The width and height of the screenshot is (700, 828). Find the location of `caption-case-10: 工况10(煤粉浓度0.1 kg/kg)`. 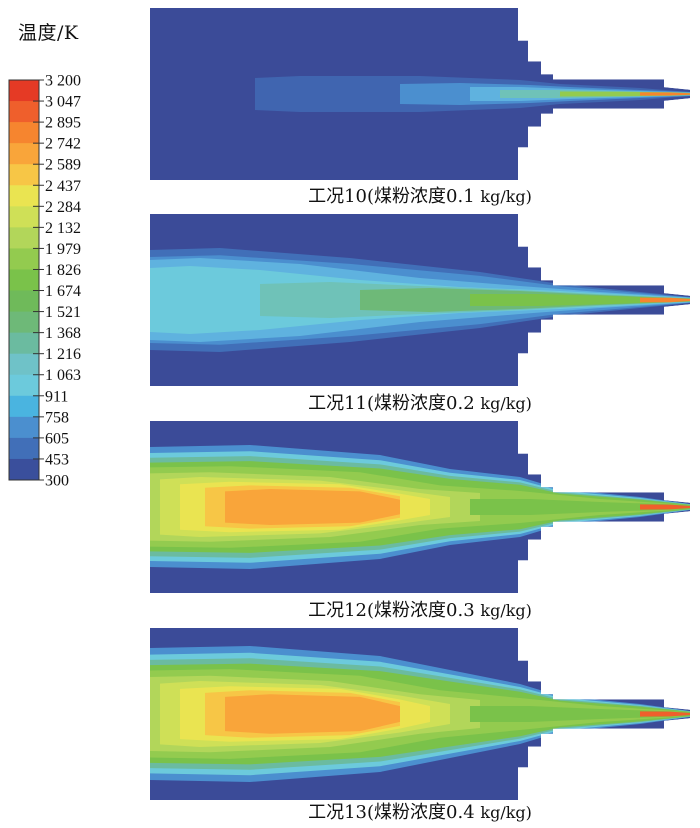

caption-case-10: 工况10(煤粉浓度0.1 kg/kg) is located at coordinates (420, 196).